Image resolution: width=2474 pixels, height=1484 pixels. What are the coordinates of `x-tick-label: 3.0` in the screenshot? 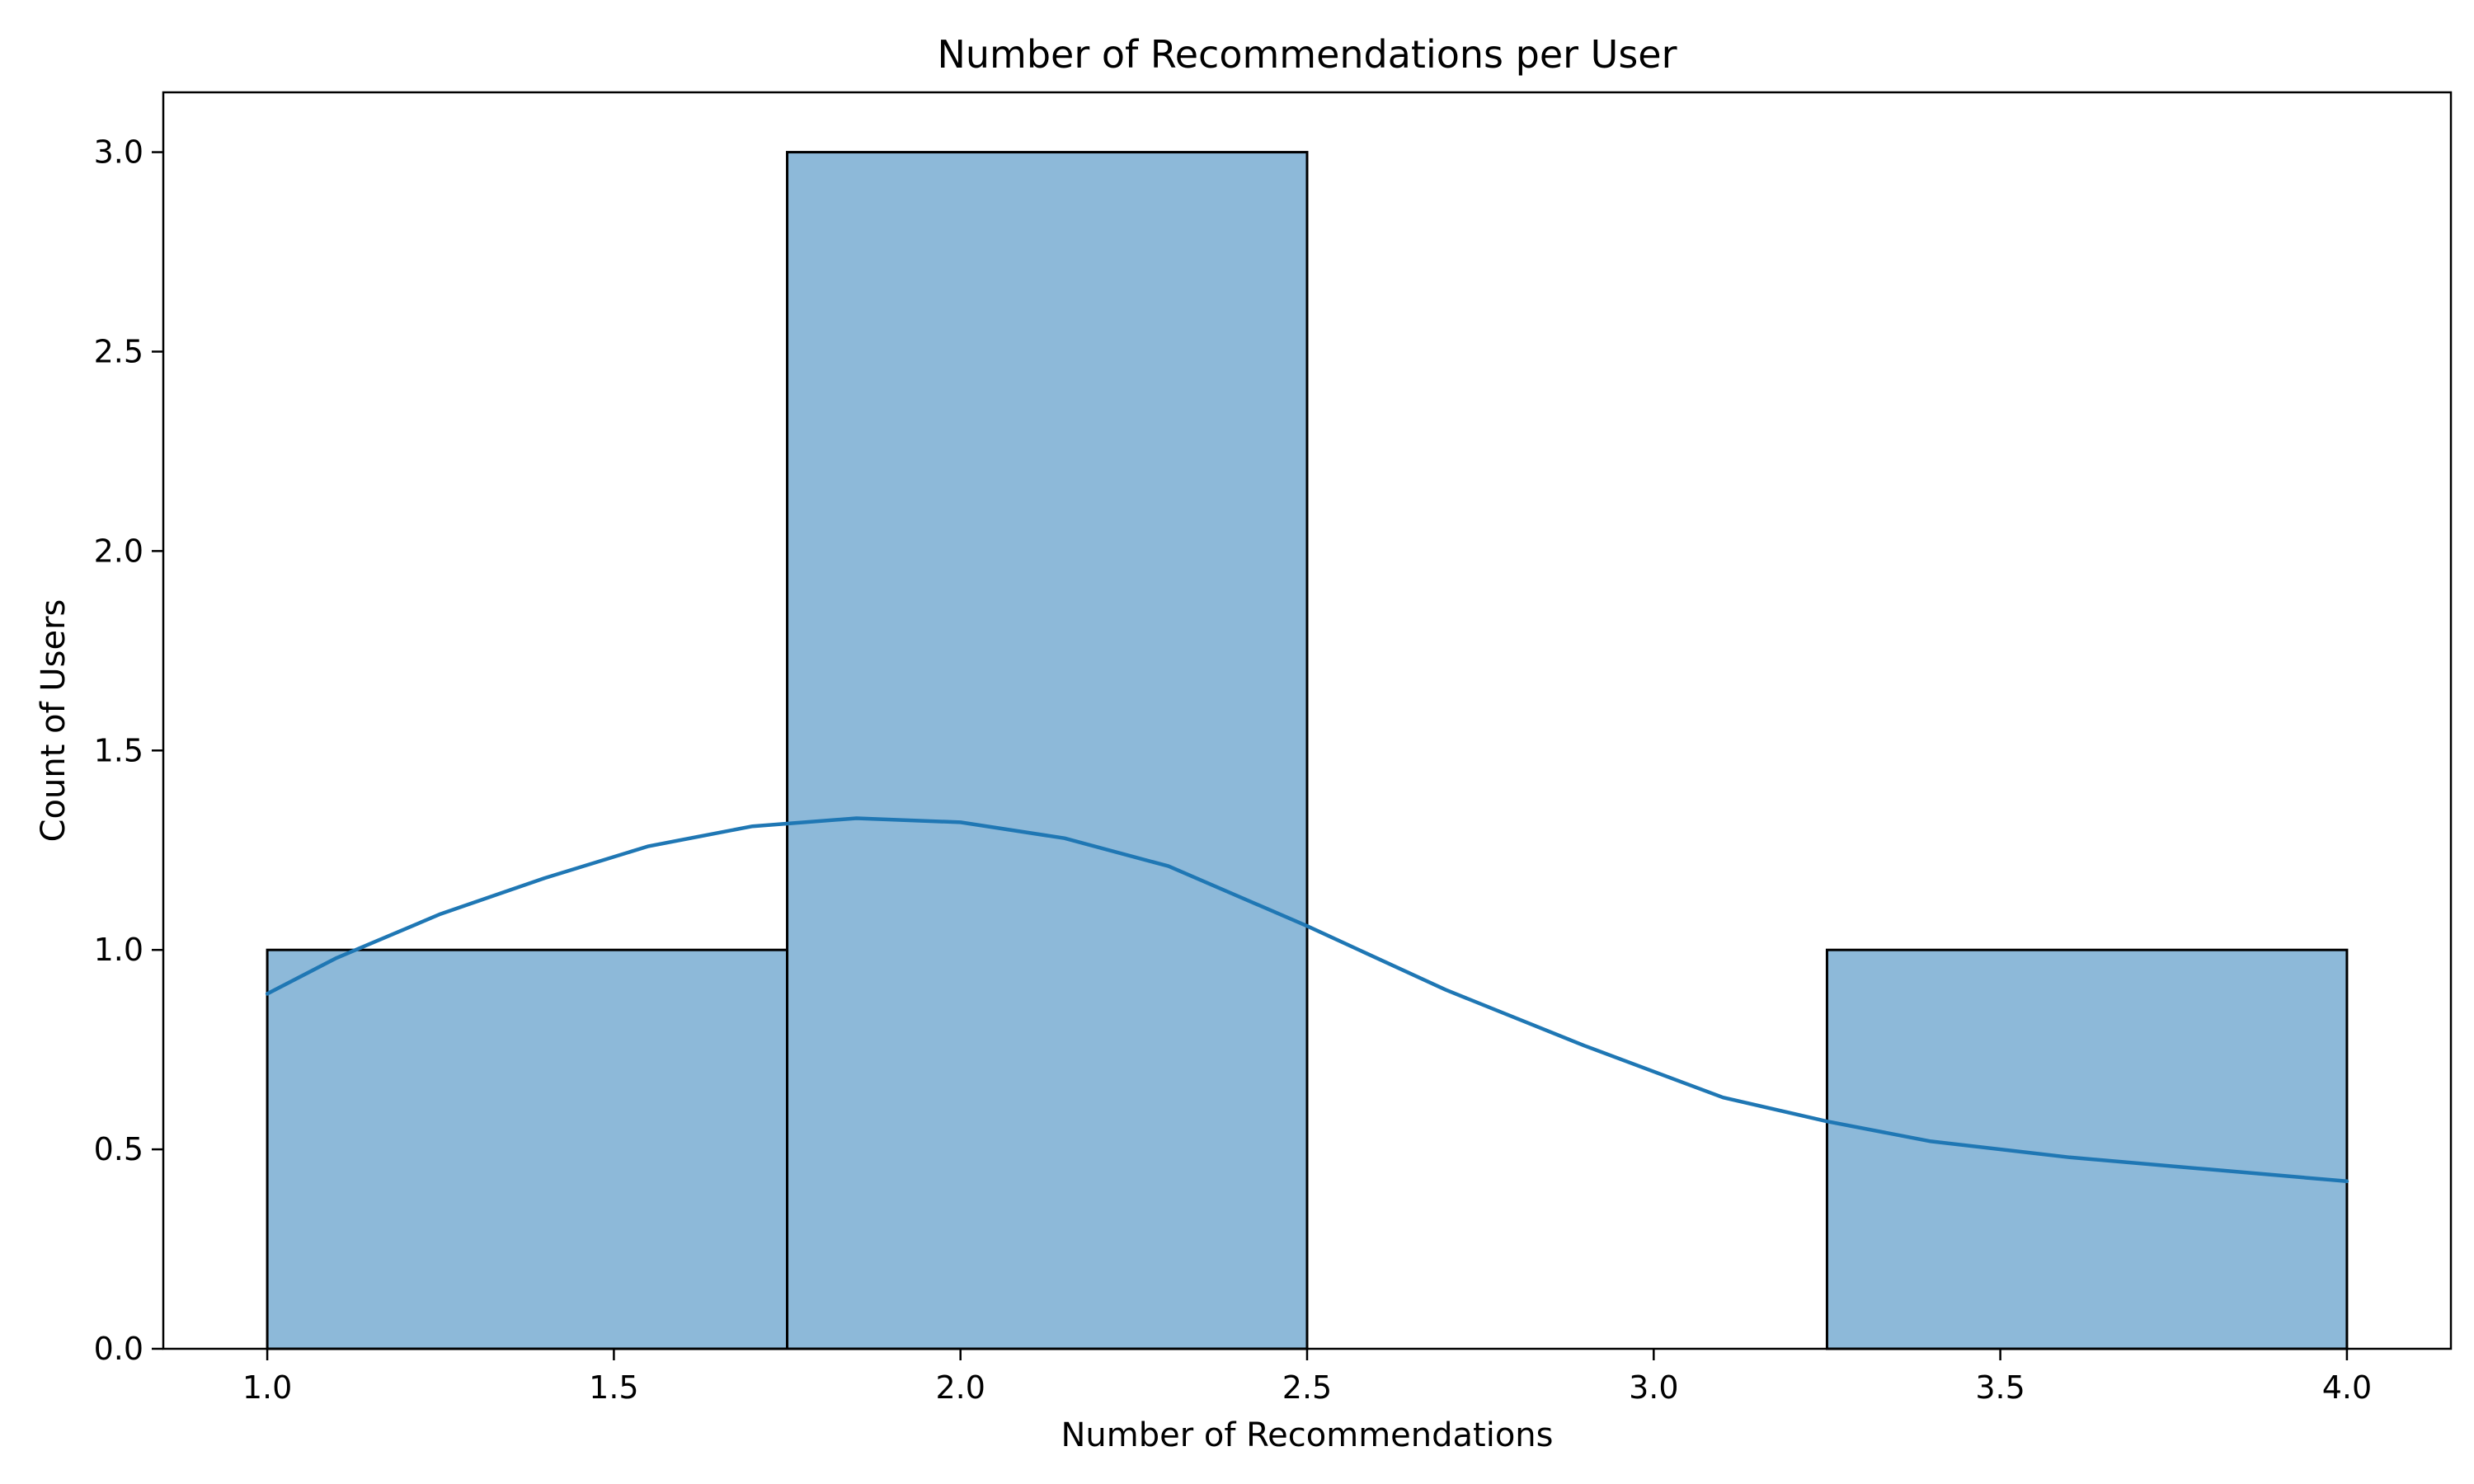 It's located at (1653, 1387).